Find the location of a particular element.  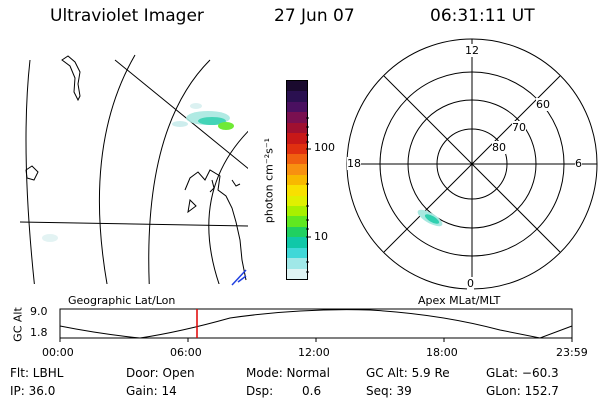

seq-status: Seq: 39 is located at coordinates (389, 391).